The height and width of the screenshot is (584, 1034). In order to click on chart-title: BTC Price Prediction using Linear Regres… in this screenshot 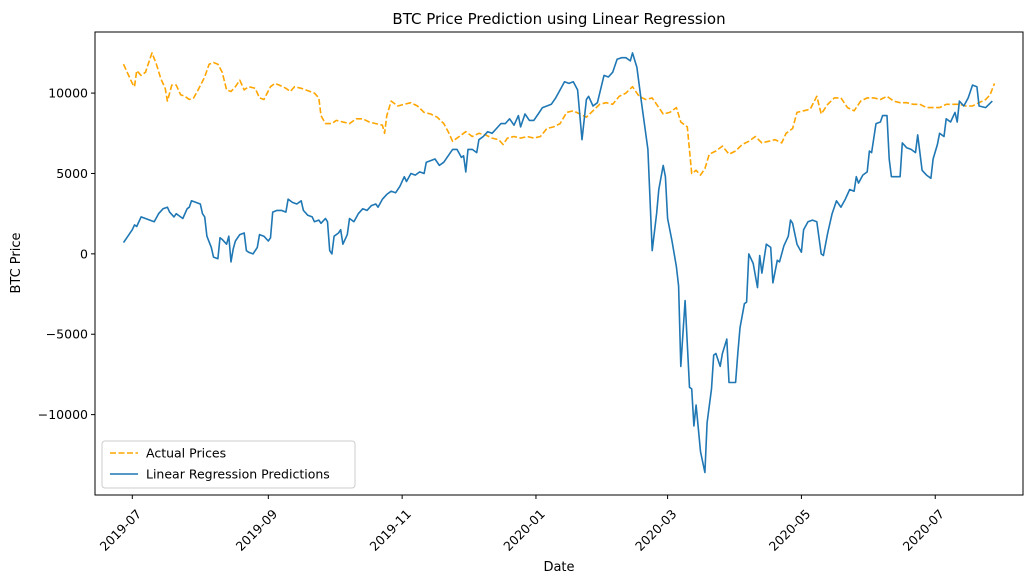, I will do `click(558, 19)`.